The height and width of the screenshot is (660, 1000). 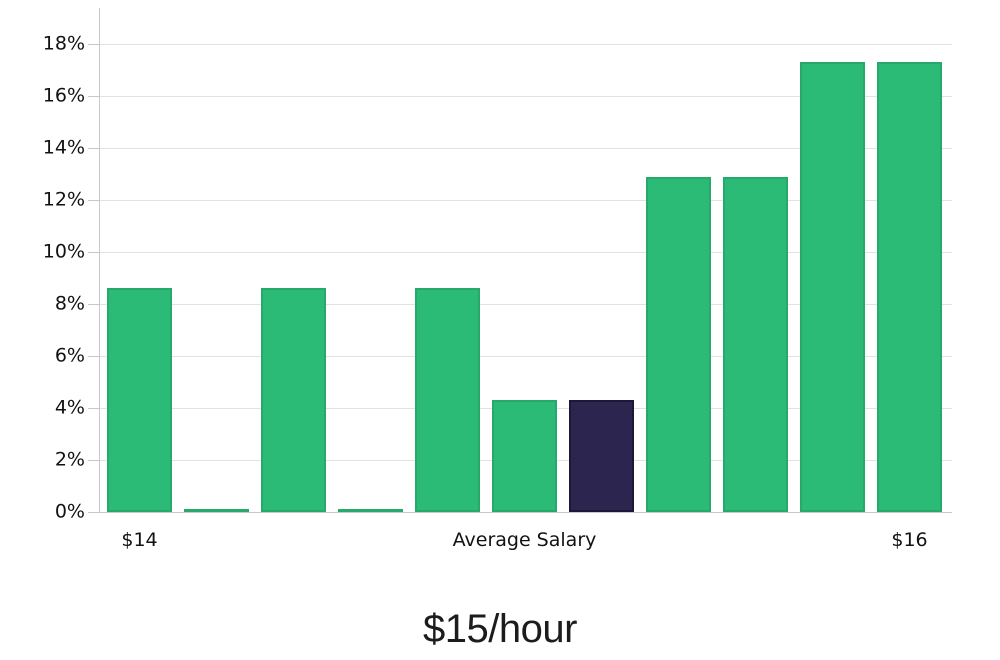 I want to click on y-tick-label: 12%, so click(x=63, y=199).